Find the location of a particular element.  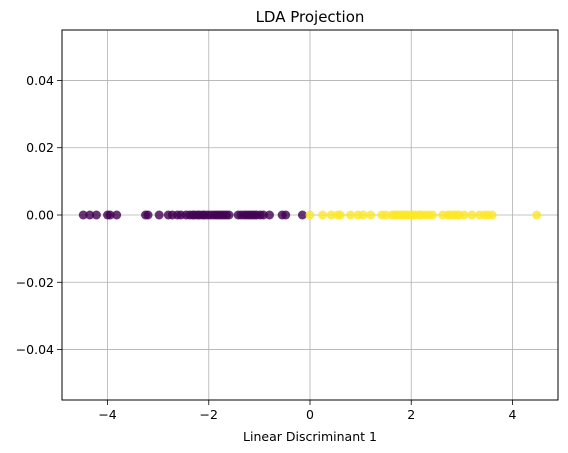

scatter-points is located at coordinates (310, 215).